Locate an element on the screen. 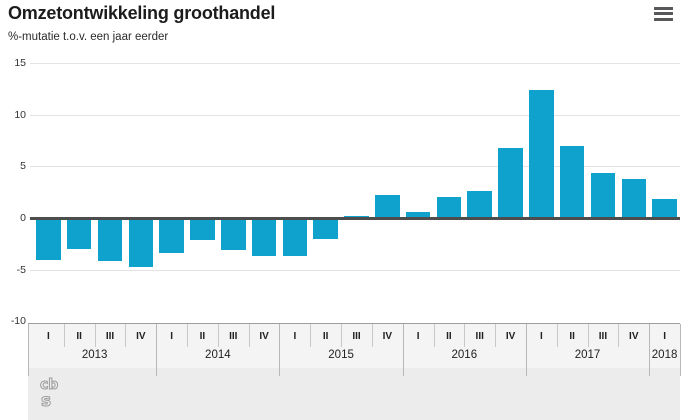  footer-band is located at coordinates (354, 394).